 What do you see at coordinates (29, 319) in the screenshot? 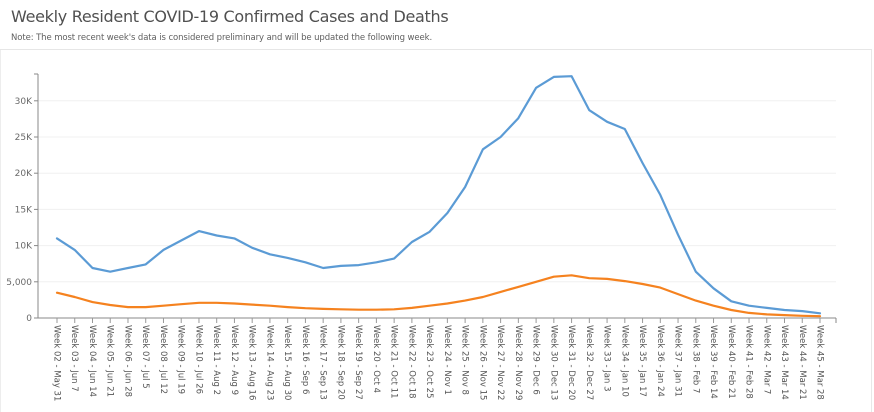
I see `y-tick-label: 0` at bounding box center [29, 319].